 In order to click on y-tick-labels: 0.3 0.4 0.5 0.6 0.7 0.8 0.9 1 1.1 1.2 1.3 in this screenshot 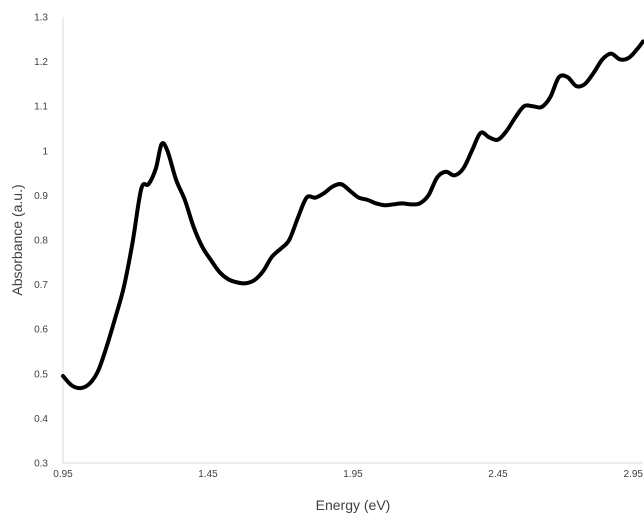, I will do `click(41, 241)`.